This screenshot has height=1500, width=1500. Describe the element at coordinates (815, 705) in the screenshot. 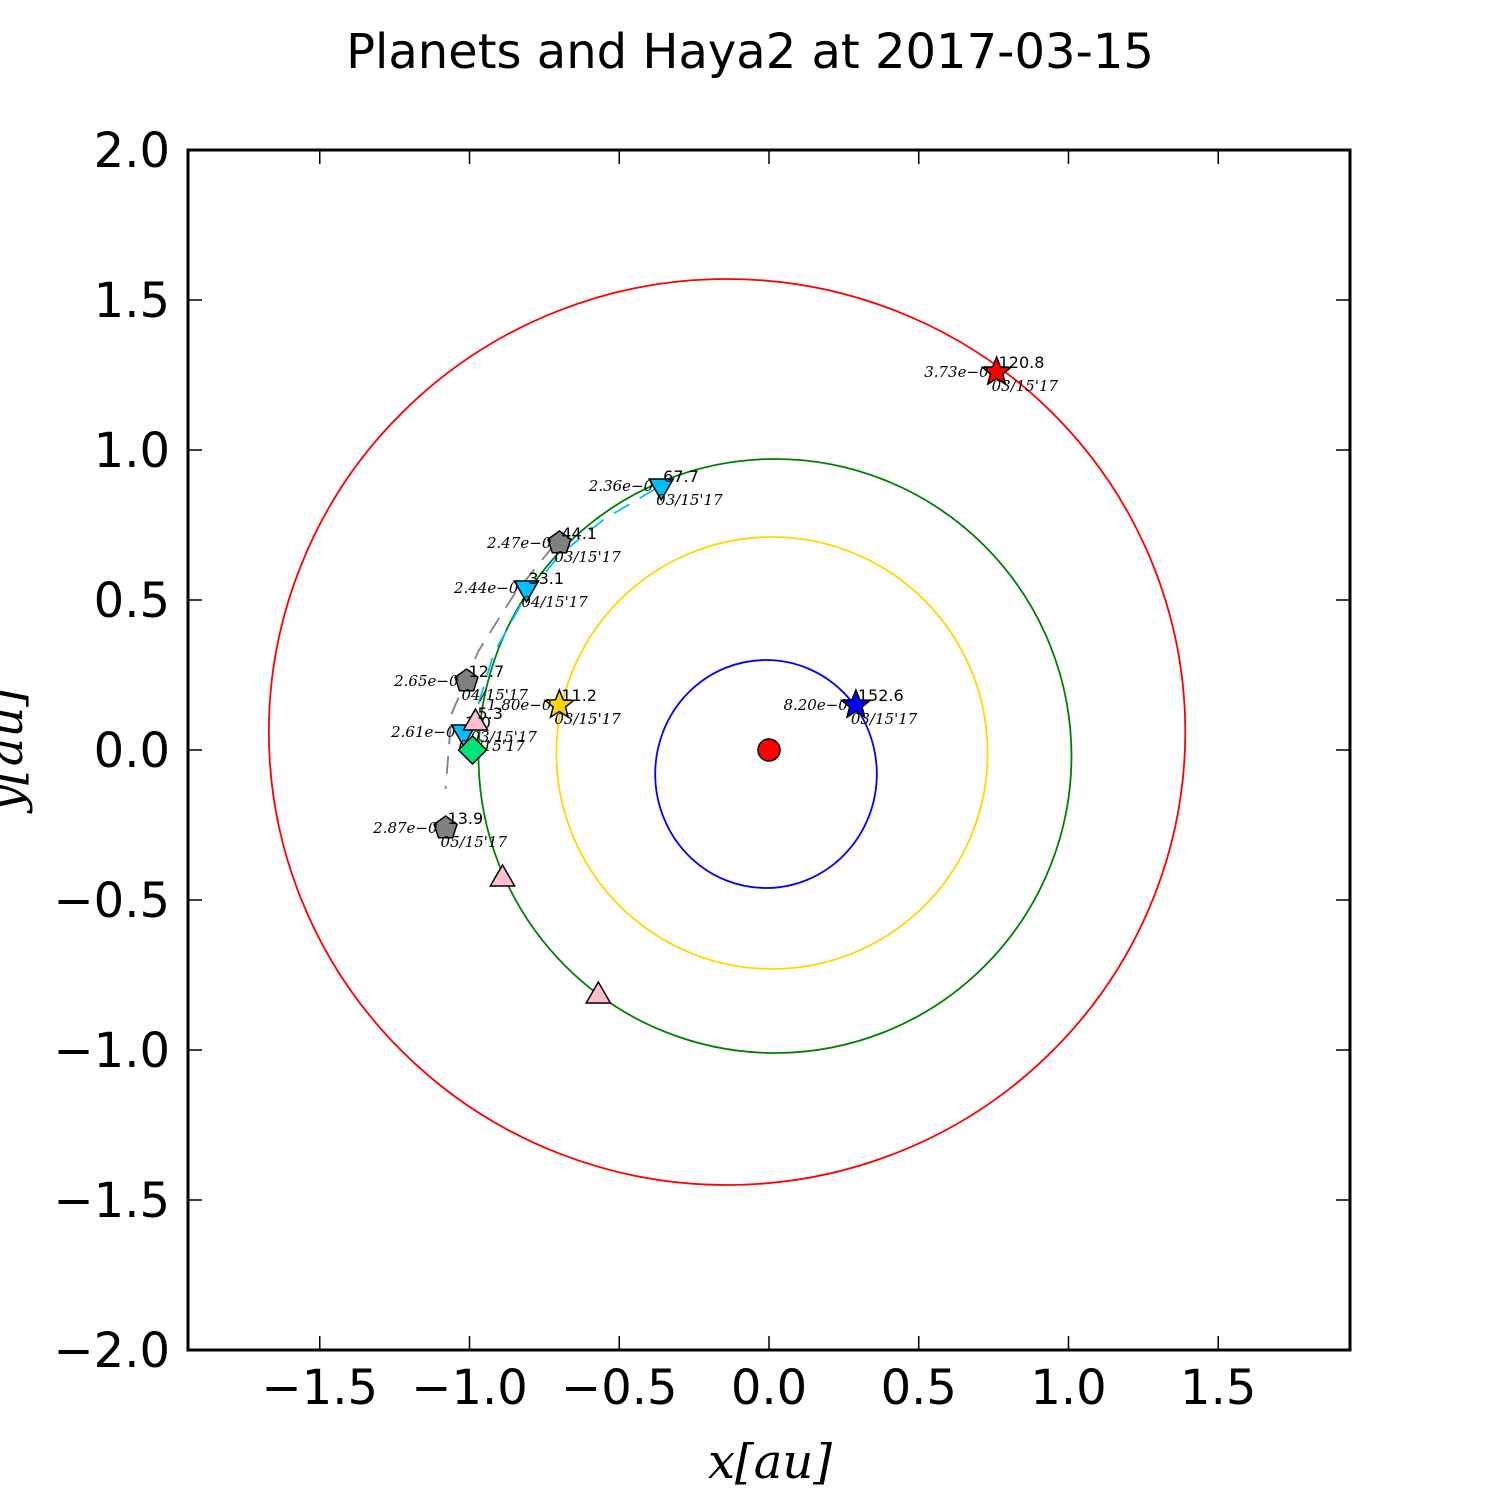

I see `marker-distance-label: 8.20e−0` at that location.